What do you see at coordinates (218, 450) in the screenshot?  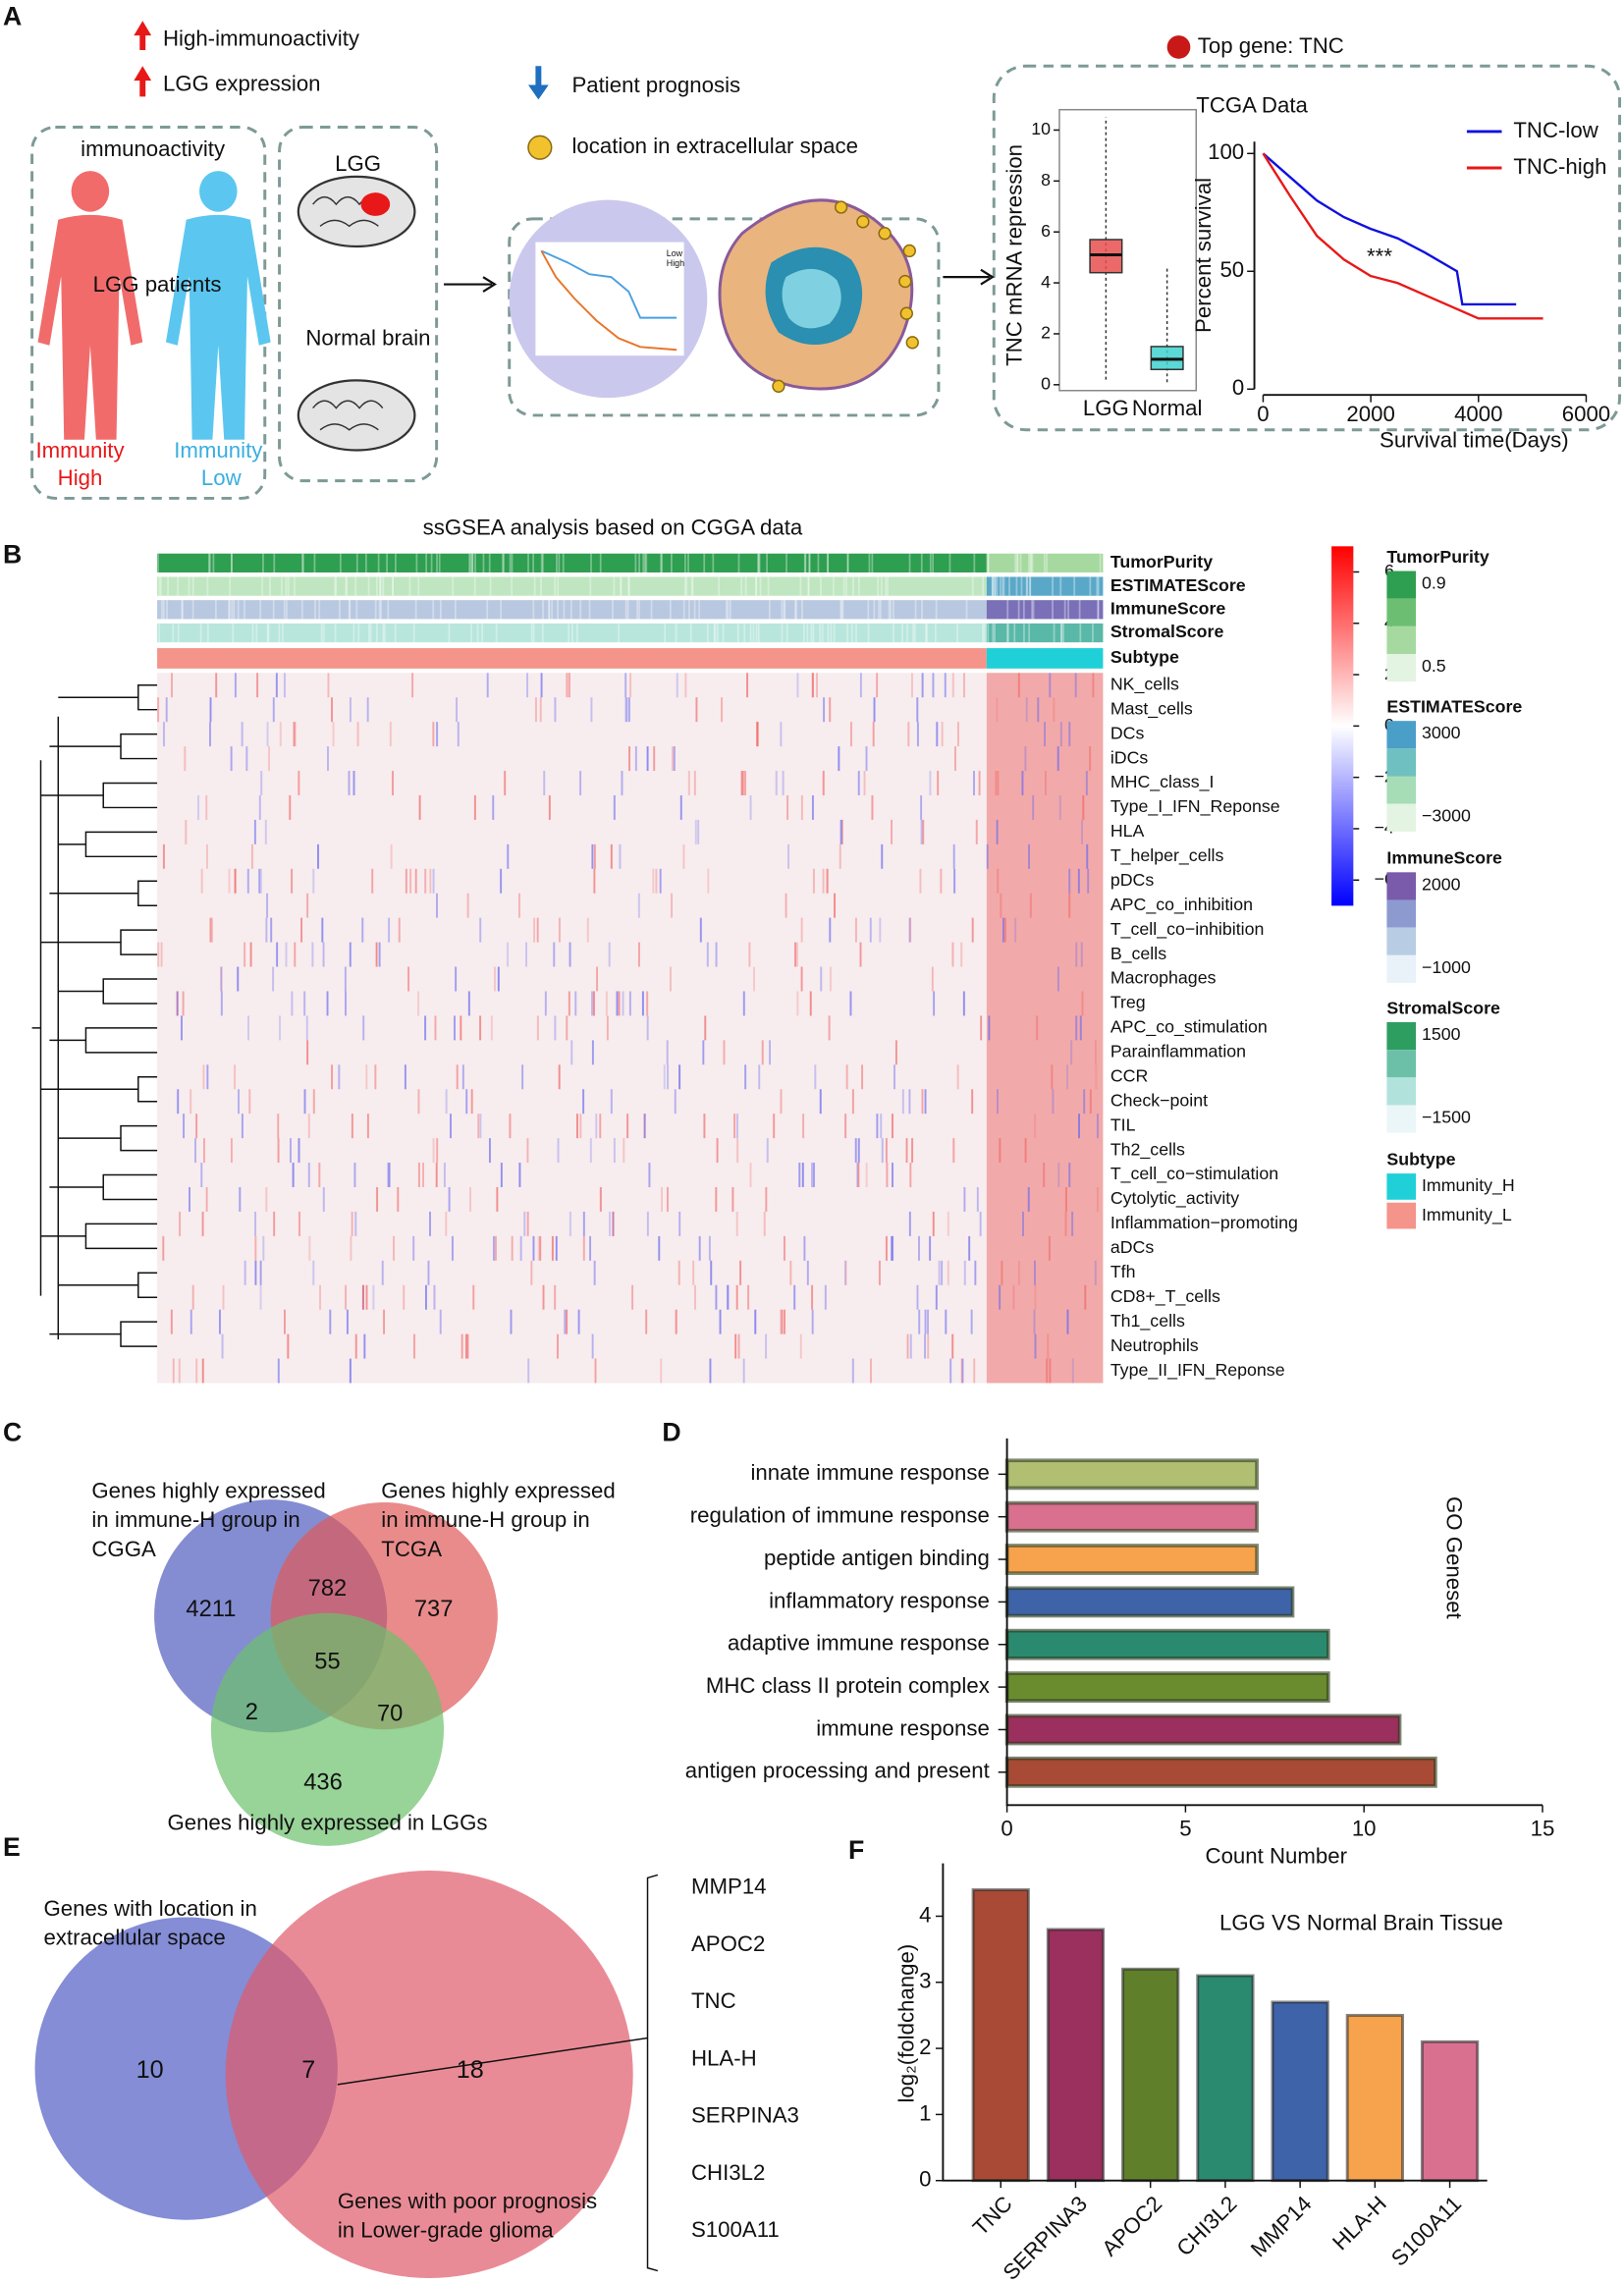 I see `label: Immunity` at bounding box center [218, 450].